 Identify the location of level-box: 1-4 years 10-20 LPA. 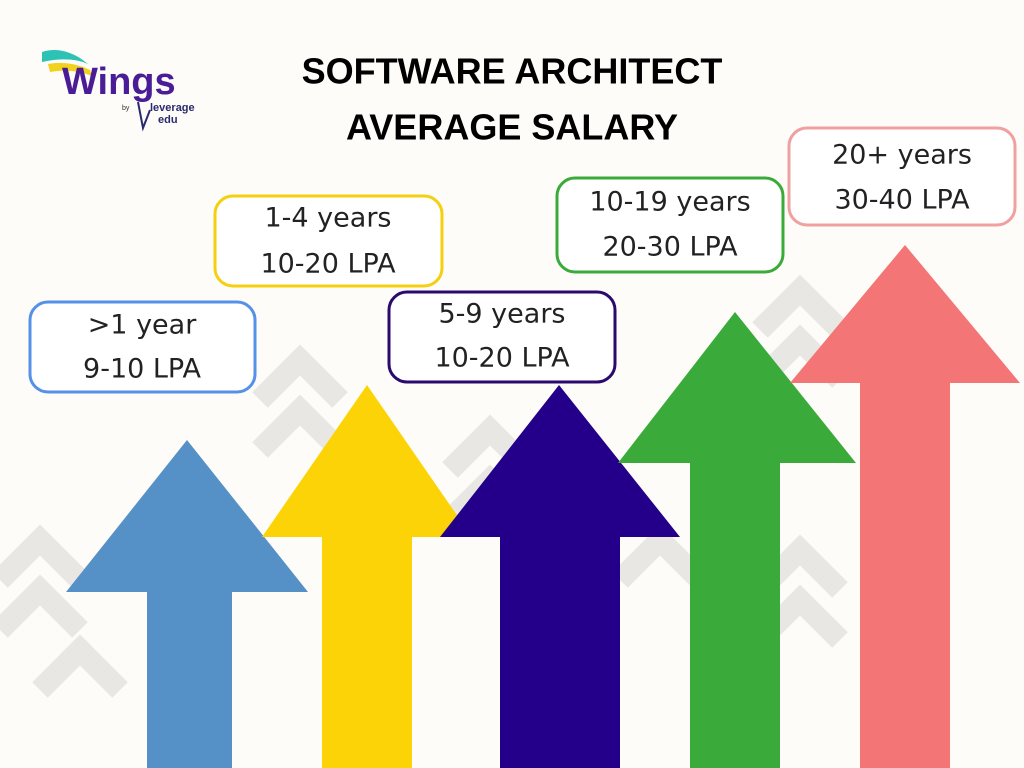
(328, 241).